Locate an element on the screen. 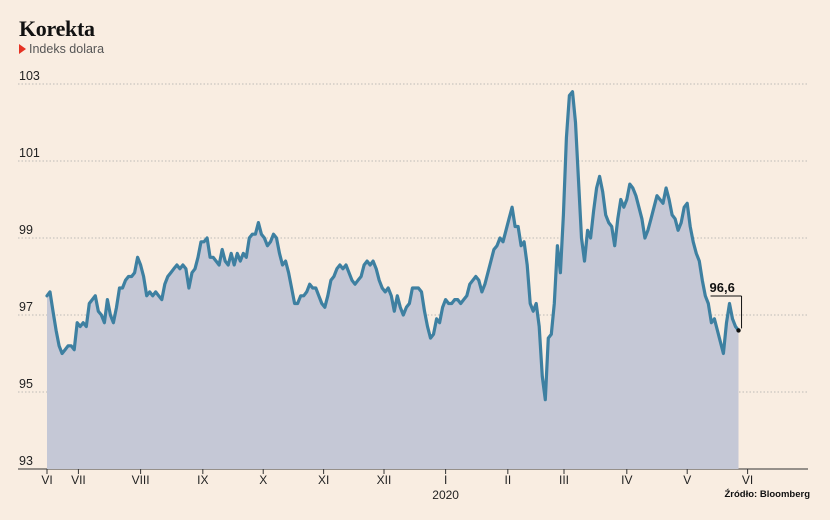 This screenshot has height=520, width=830. x-tick-label: IX is located at coordinates (202, 480).